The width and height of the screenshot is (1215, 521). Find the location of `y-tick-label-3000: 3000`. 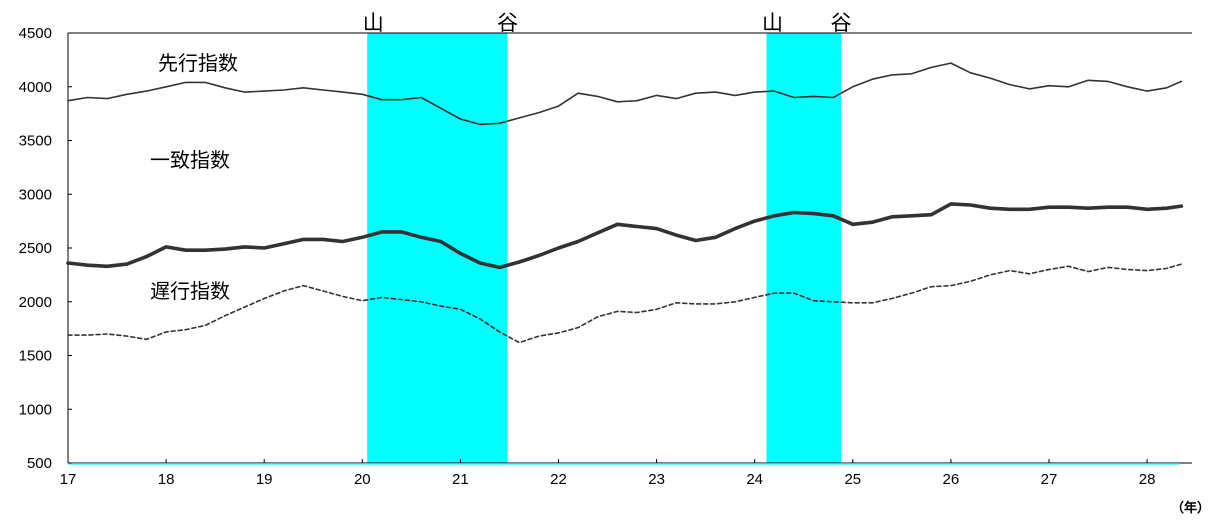

y-tick-label-3000: 3000 is located at coordinates (35, 194).